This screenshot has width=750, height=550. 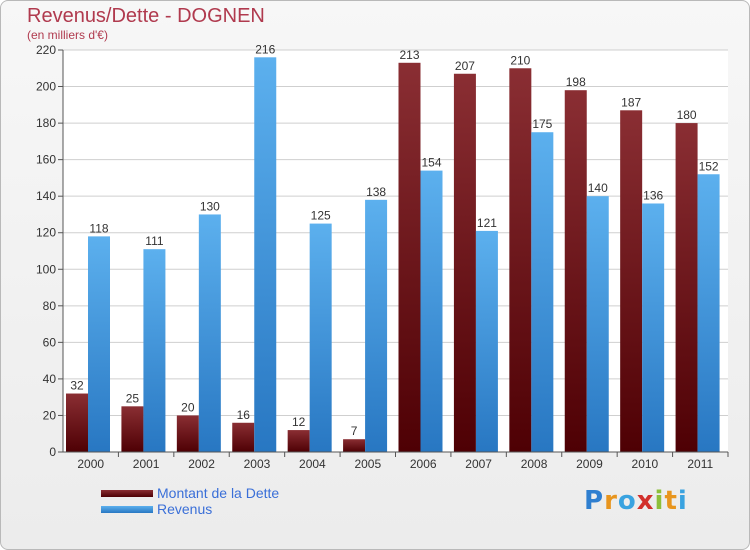 I want to click on y-tick-label: 180, so click(x=46, y=123).